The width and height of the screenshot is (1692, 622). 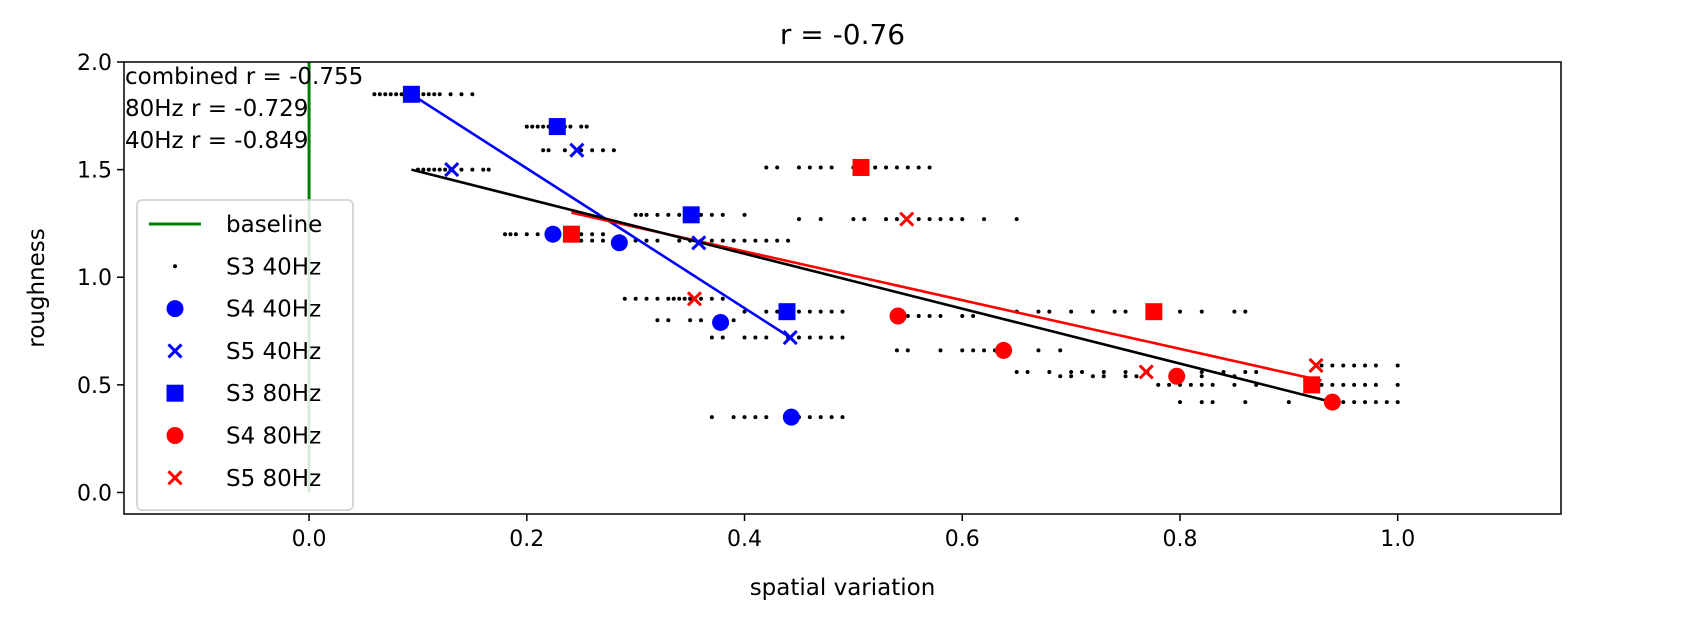 What do you see at coordinates (273, 267) in the screenshot?
I see `legend-label: S3 40Hz` at bounding box center [273, 267].